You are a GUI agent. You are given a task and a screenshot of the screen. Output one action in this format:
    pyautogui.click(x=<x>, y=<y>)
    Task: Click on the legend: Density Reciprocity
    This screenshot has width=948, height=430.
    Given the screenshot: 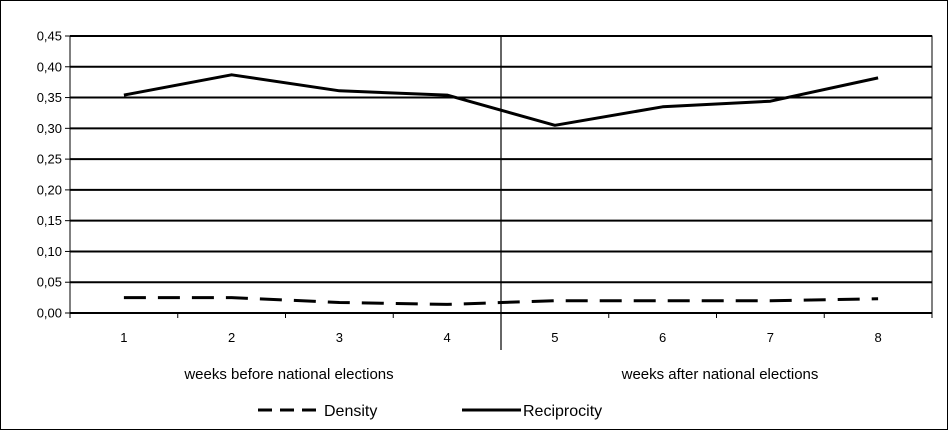 What is the action you would take?
    pyautogui.click(x=430, y=411)
    